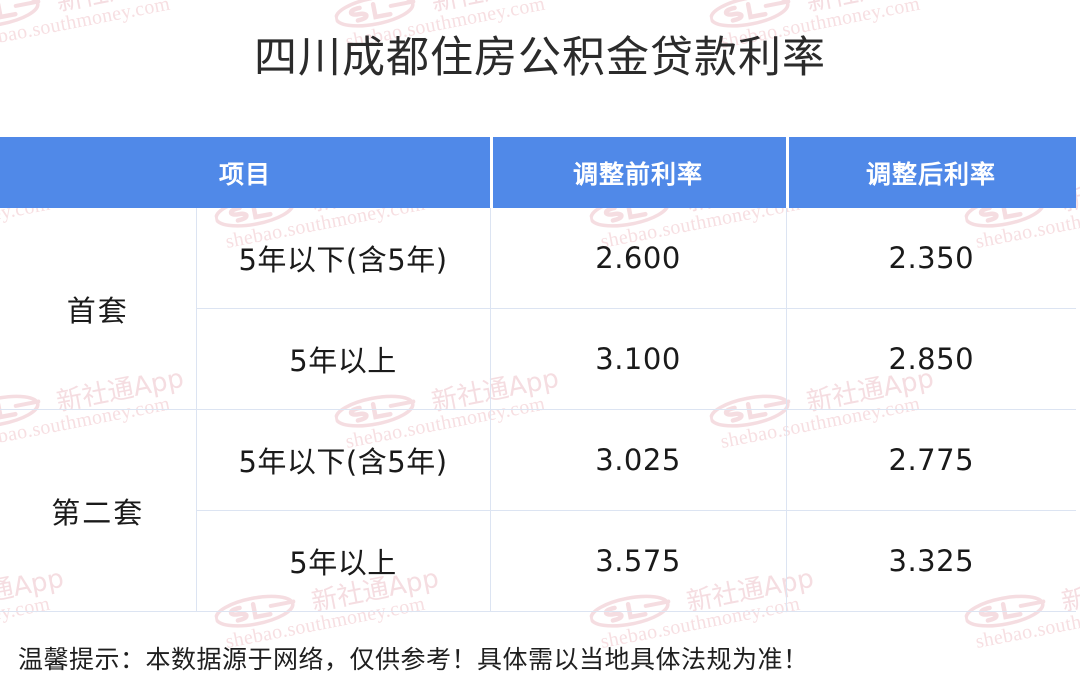  Describe the element at coordinates (931, 359) in the screenshot. I see `rate-after-value: 2.850` at that location.